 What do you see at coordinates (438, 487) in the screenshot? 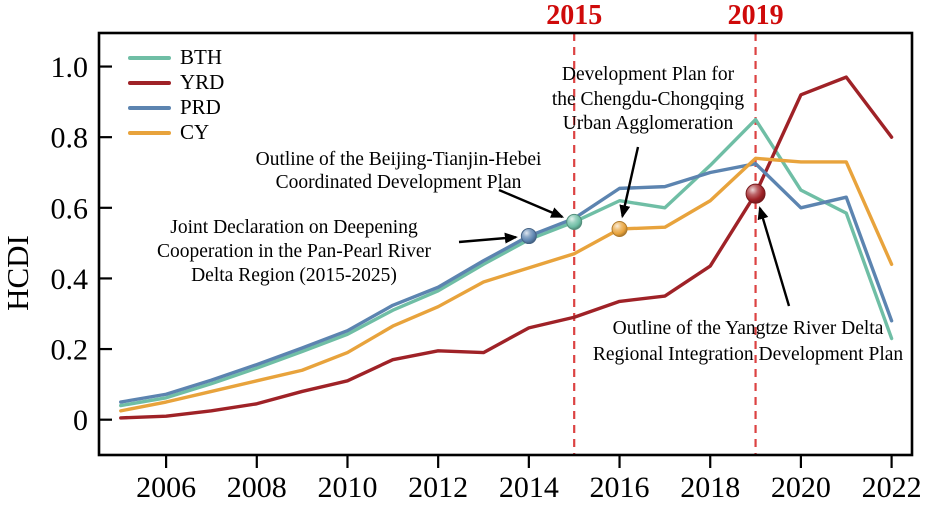
I see `x-tick-label: 2012` at bounding box center [438, 487].